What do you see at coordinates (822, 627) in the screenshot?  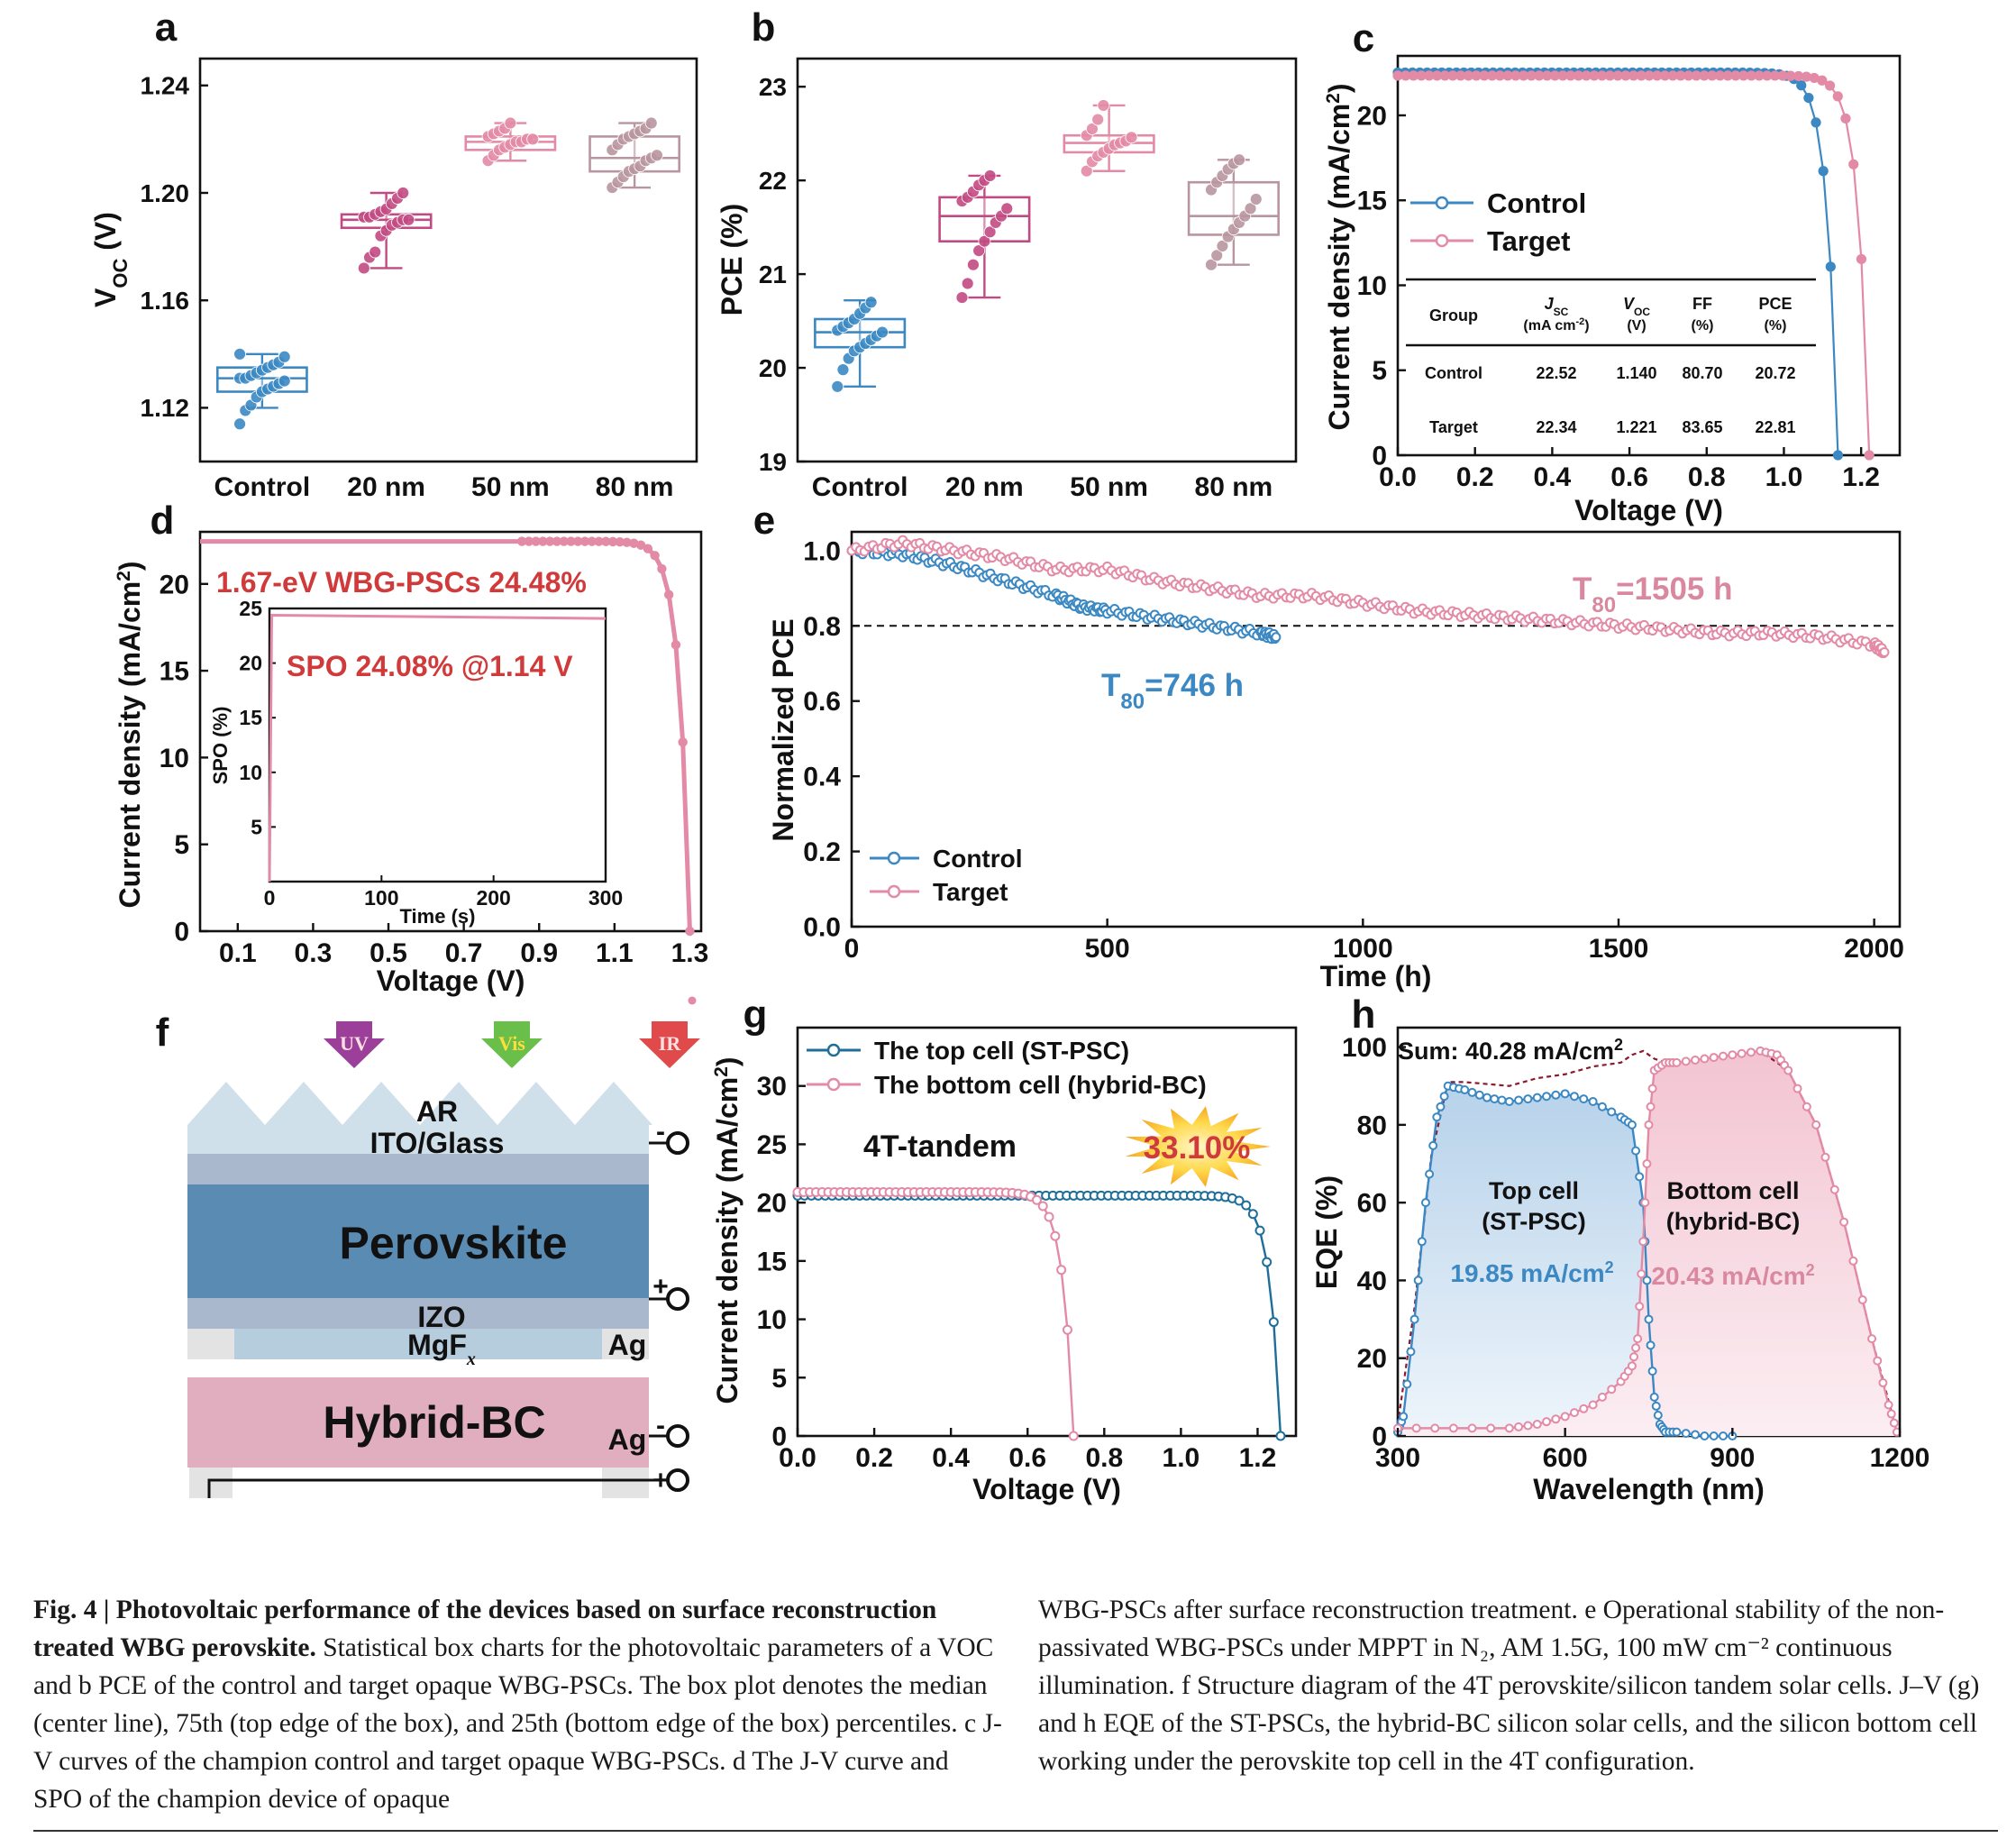 I see `panel-e-ytick-label: 0.8` at bounding box center [822, 627].